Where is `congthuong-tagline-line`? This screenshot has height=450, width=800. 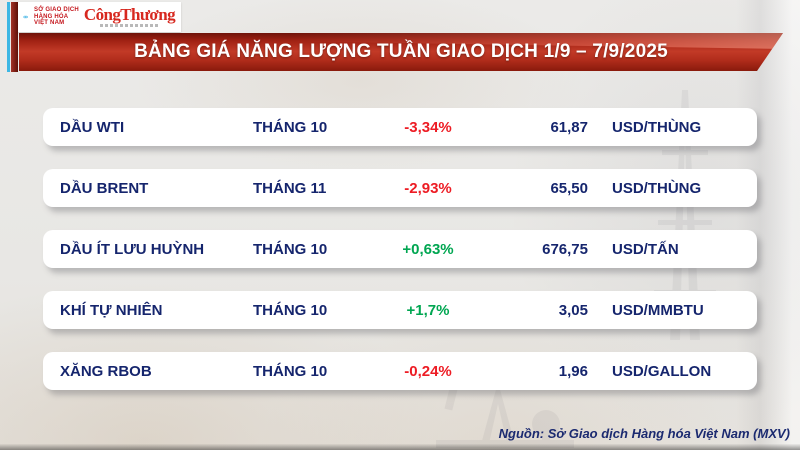
congthuong-tagline-line is located at coordinates (129, 25).